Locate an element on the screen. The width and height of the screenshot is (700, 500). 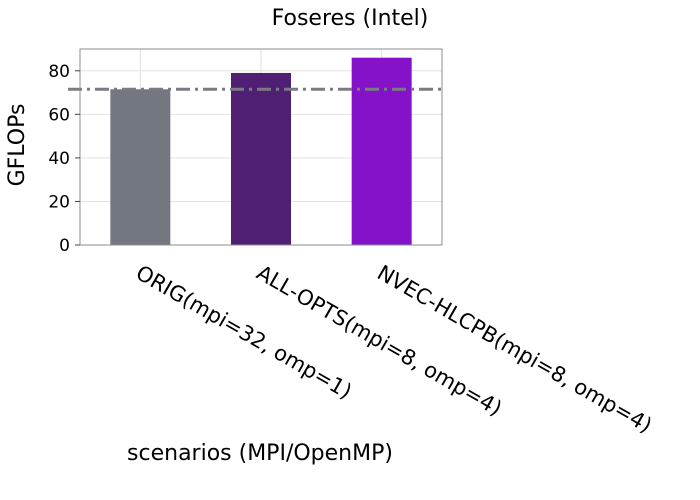
y-tick-label: 0 is located at coordinates (64, 246).